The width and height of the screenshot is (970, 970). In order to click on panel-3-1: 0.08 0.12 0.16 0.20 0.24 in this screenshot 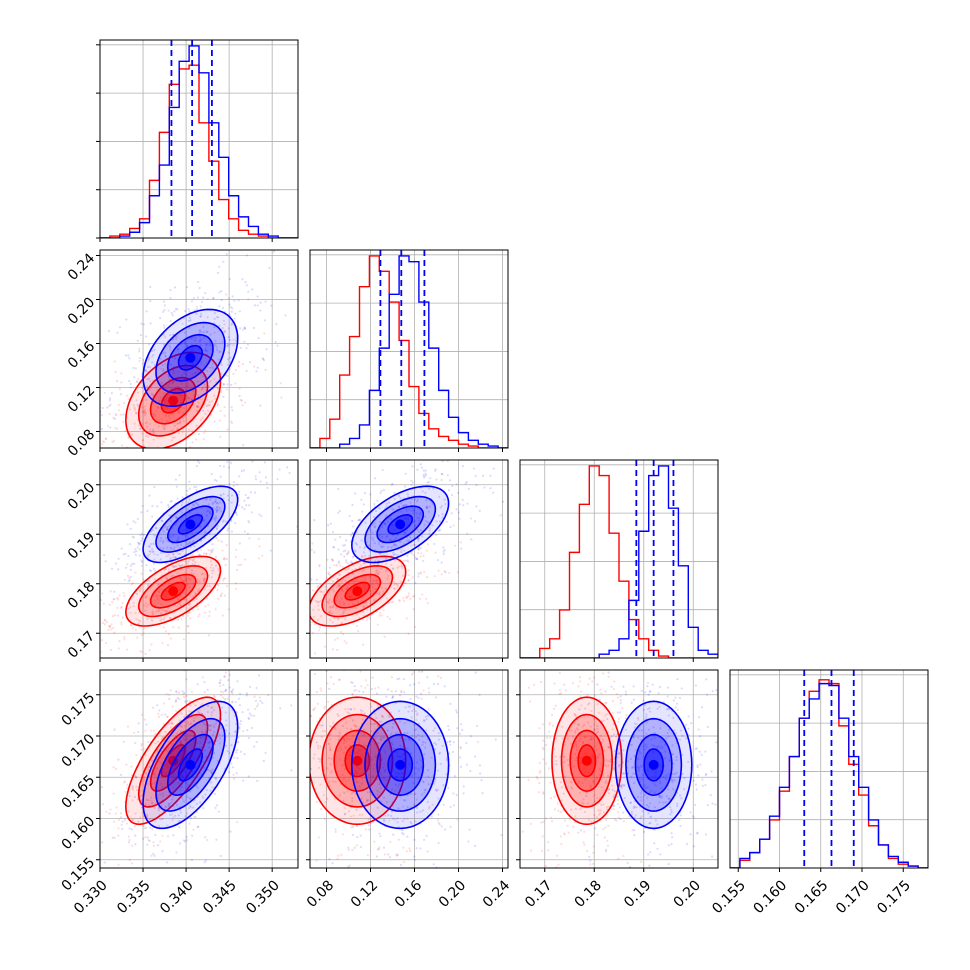, I will do `click(408, 781)`.